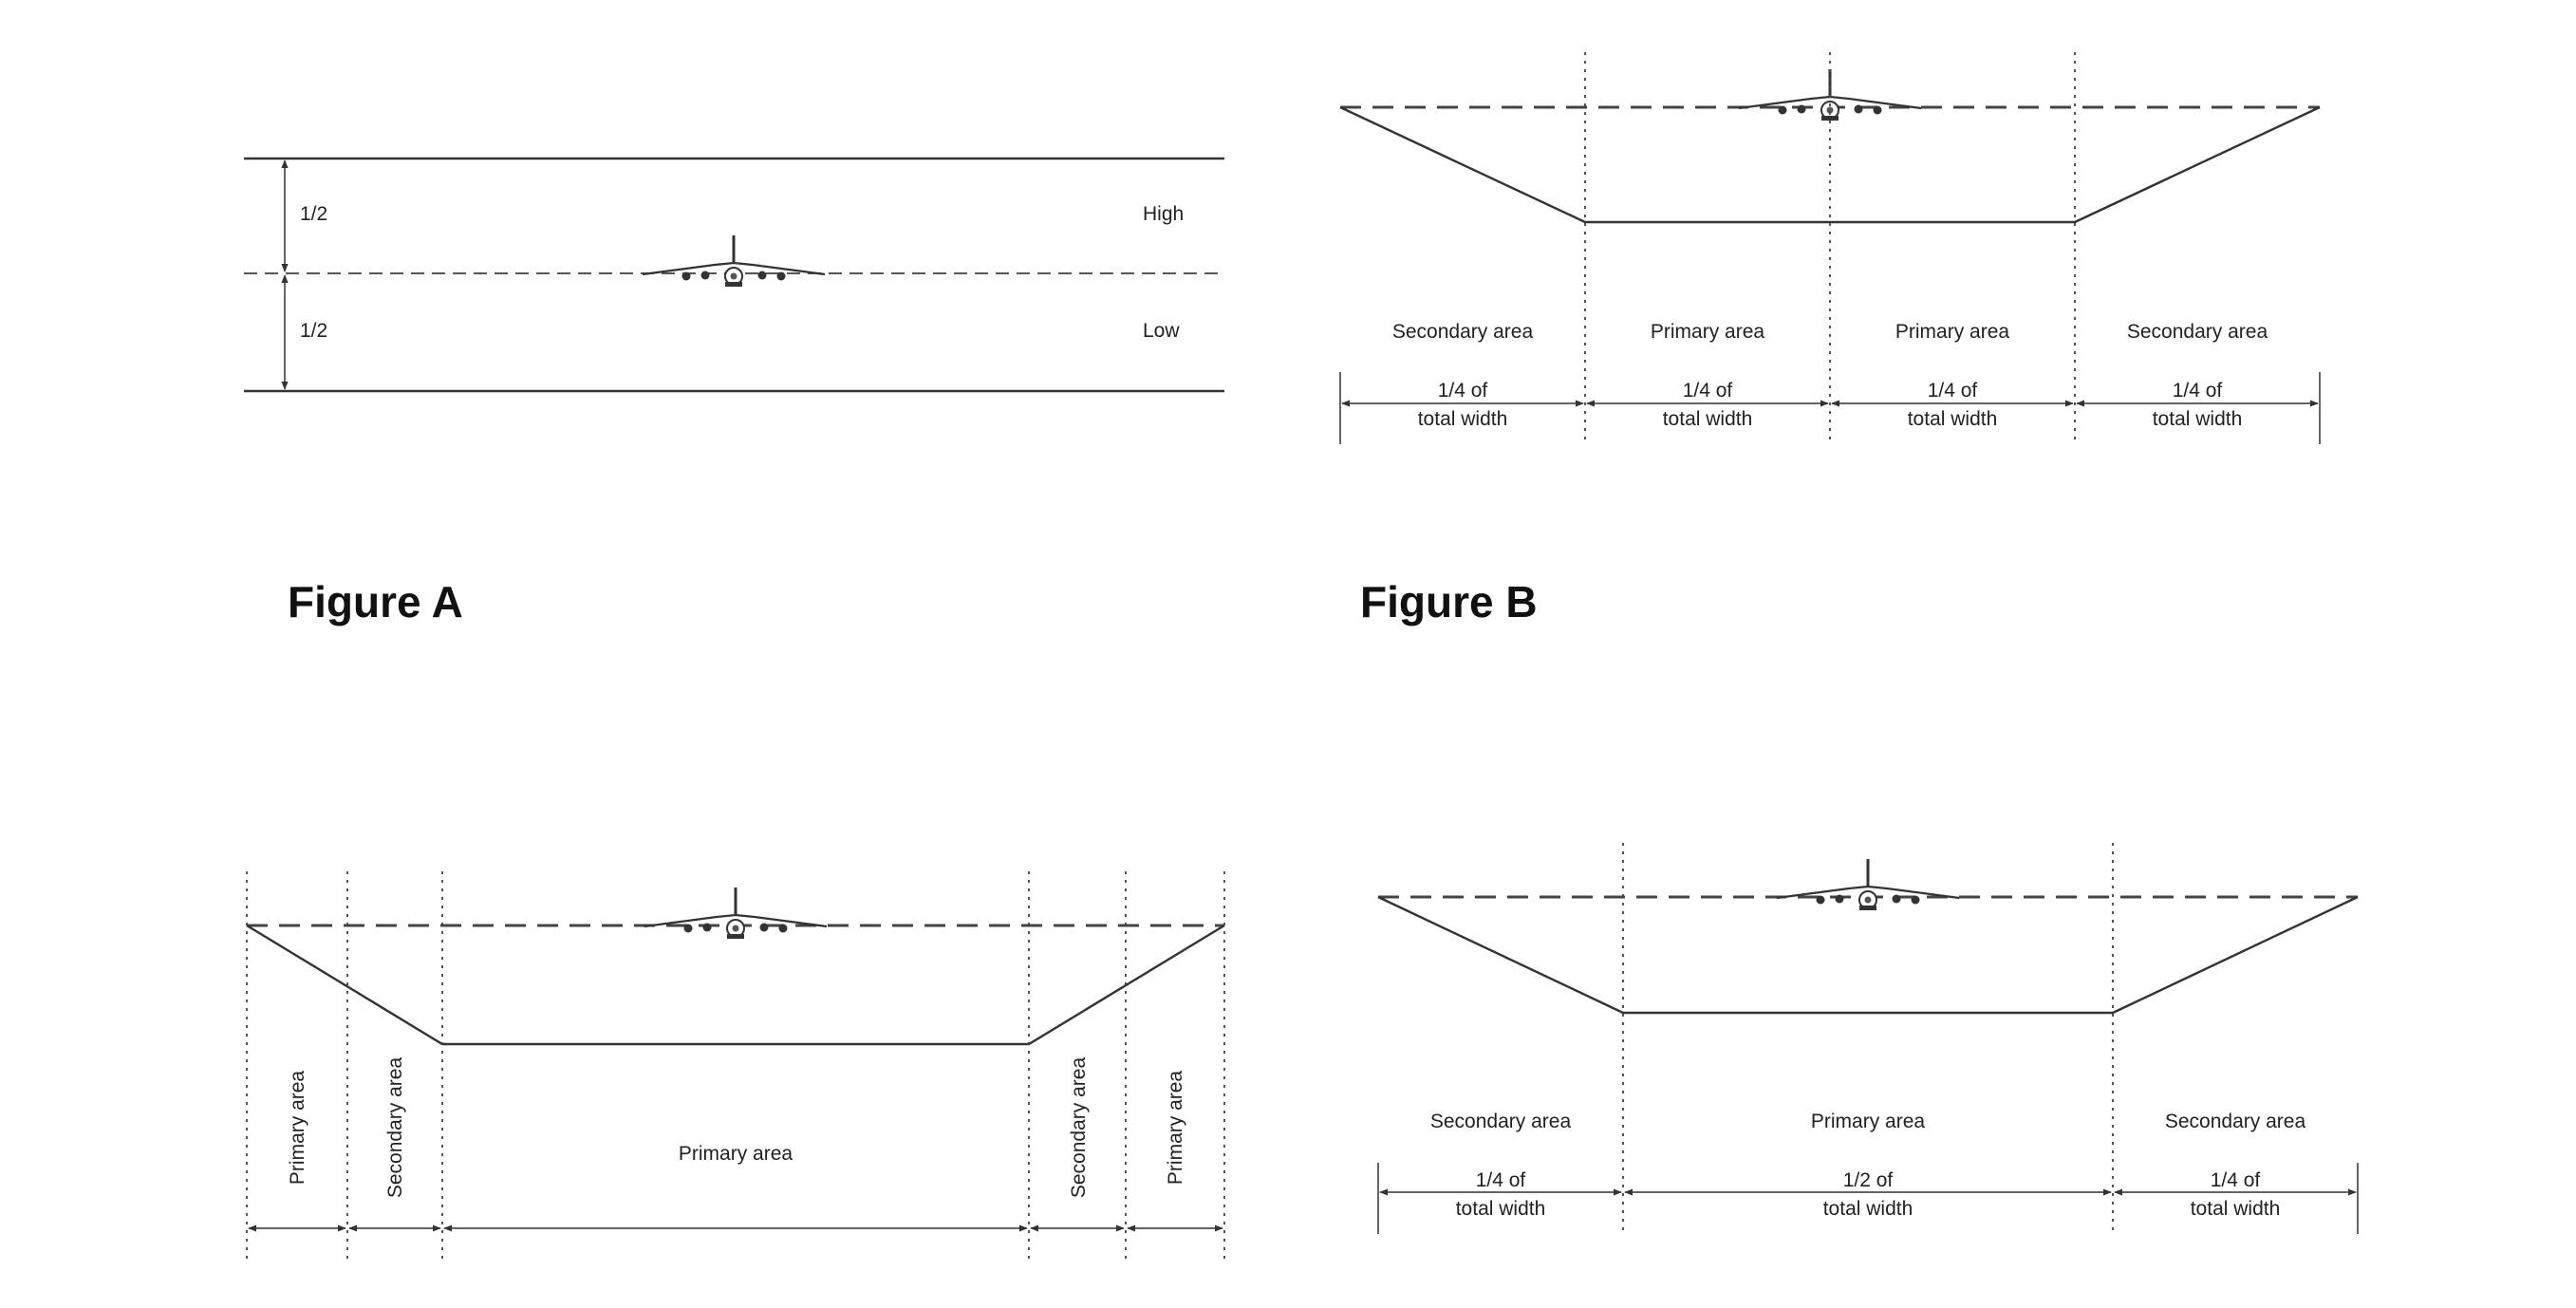 This screenshot has width=2576, height=1308. I want to click on figure-a-caption: Figure A, so click(375, 601).